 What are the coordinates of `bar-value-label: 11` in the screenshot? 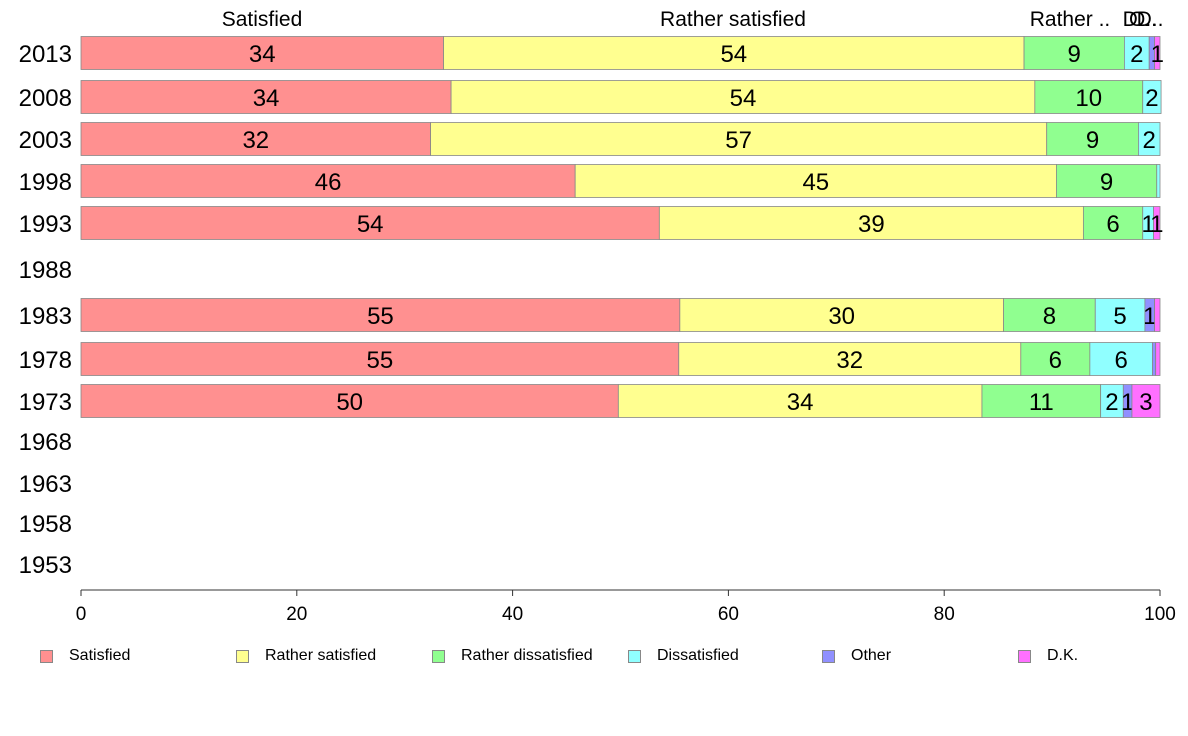 It's located at (1041, 402).